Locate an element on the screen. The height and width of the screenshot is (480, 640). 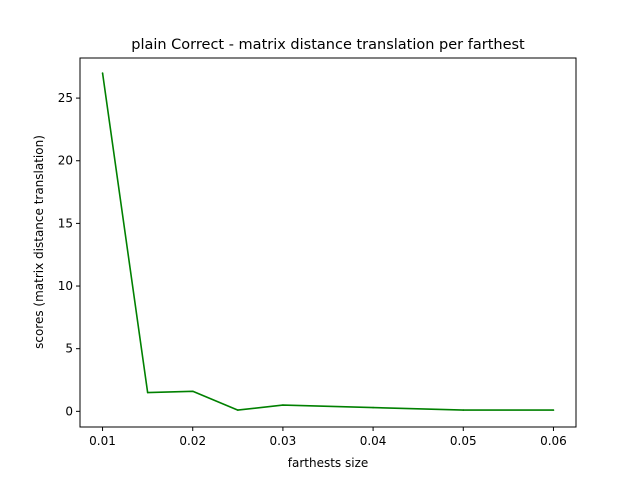
x-tick-label: 0.05 is located at coordinates (463, 441).